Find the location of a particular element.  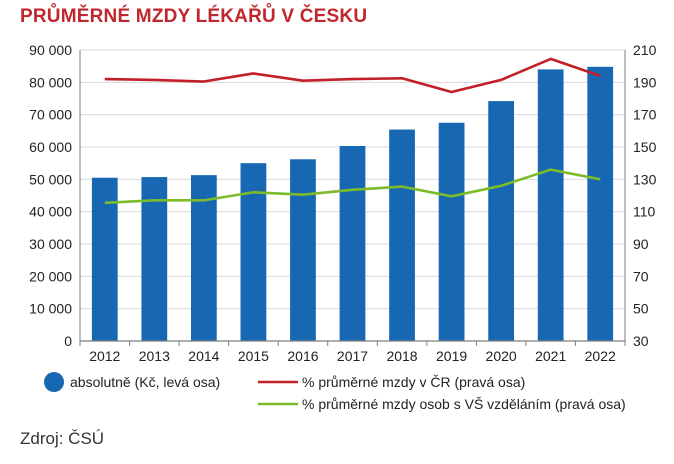

x-tick-label: 2018 is located at coordinates (401, 356).